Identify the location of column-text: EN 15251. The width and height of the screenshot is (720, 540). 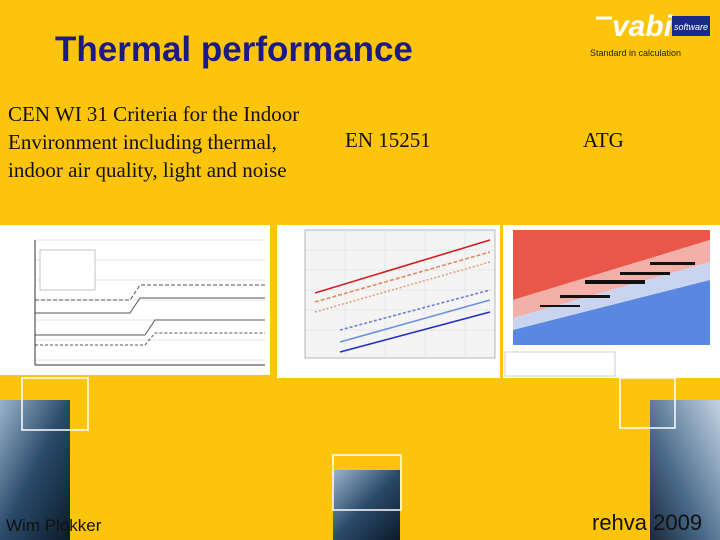
(388, 140).